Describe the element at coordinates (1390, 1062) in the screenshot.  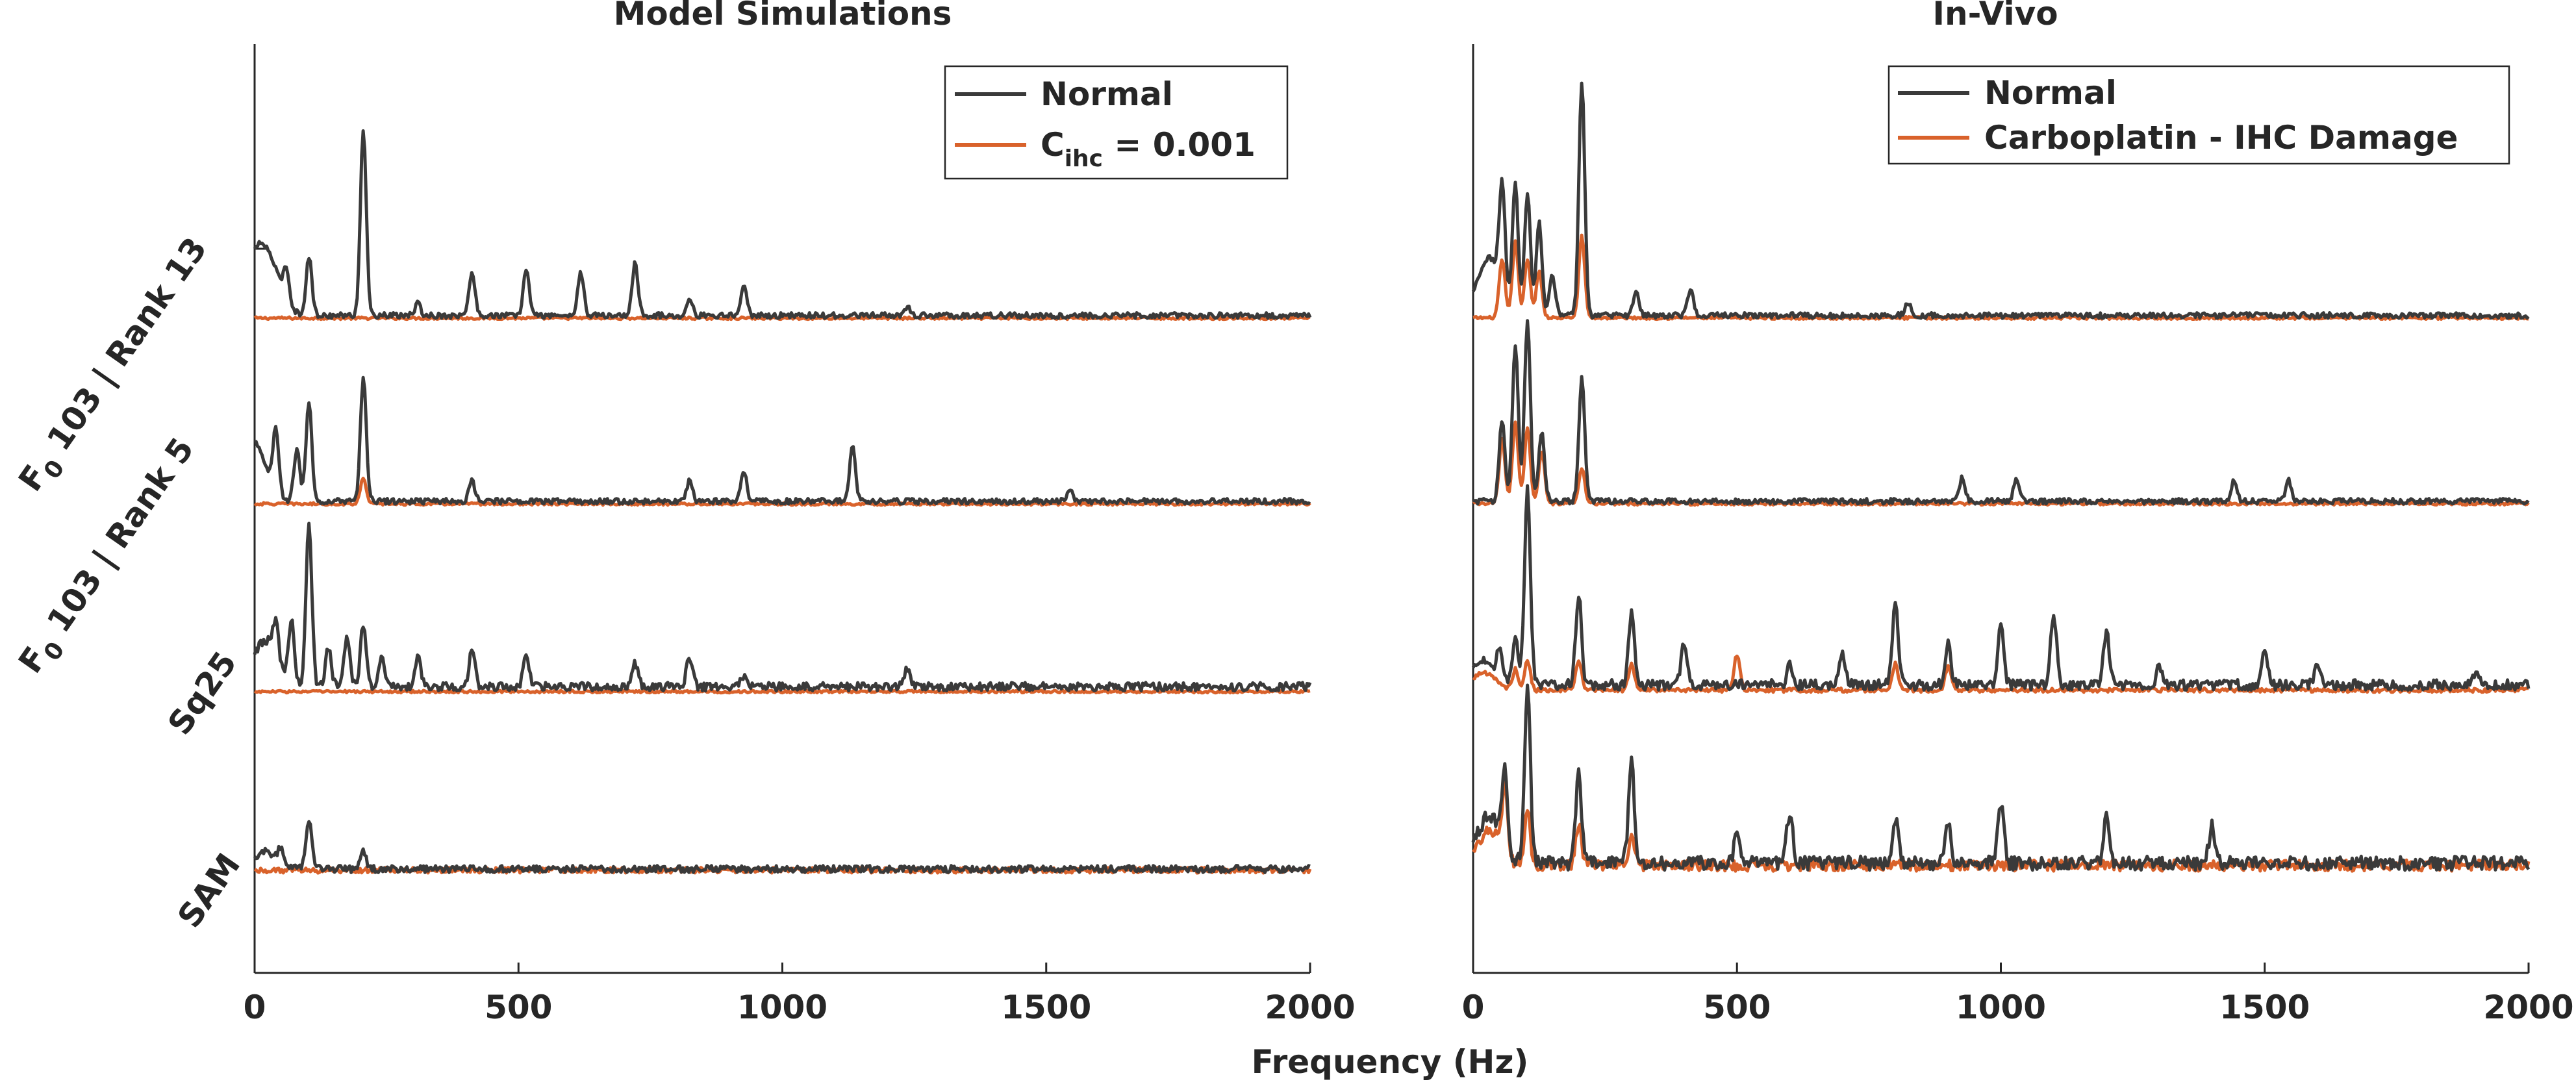
I see `x-axis-label: Frequency (Hz)` at that location.